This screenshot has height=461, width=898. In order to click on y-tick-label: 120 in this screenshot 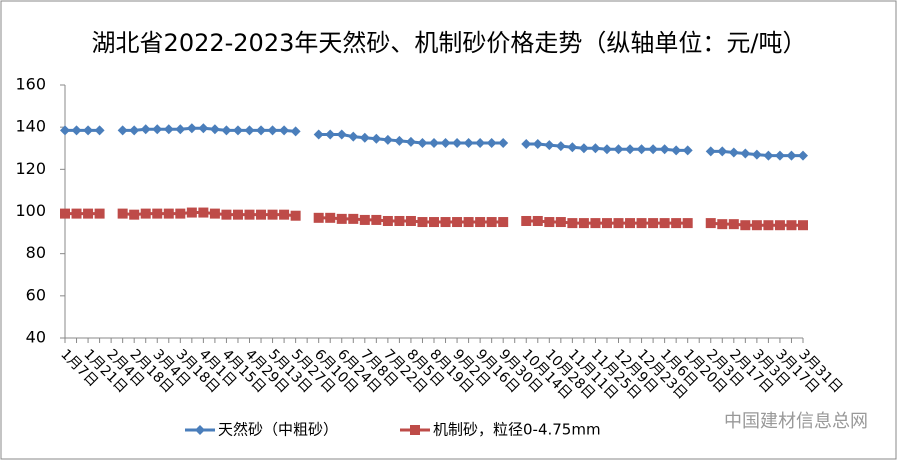, I will do `click(30, 168)`.